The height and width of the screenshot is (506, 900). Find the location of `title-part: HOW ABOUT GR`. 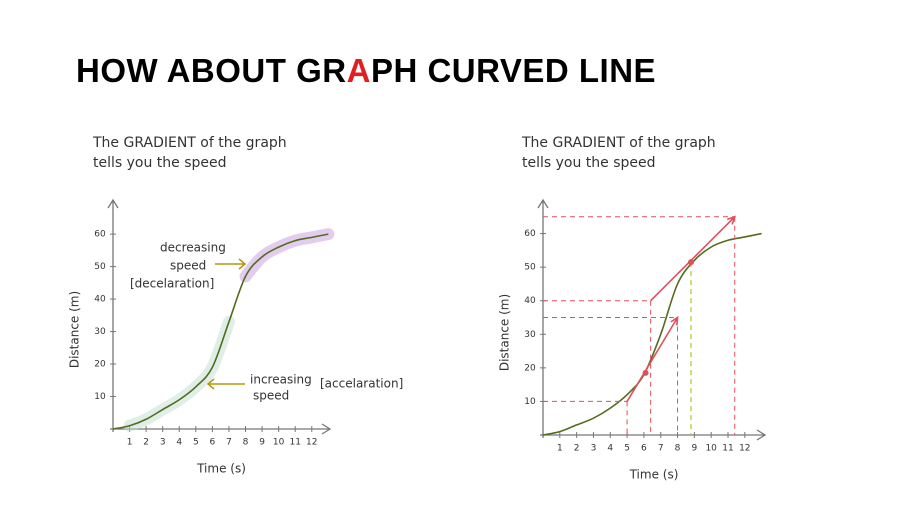

title-part: HOW ABOUT GR is located at coordinates (211, 70).